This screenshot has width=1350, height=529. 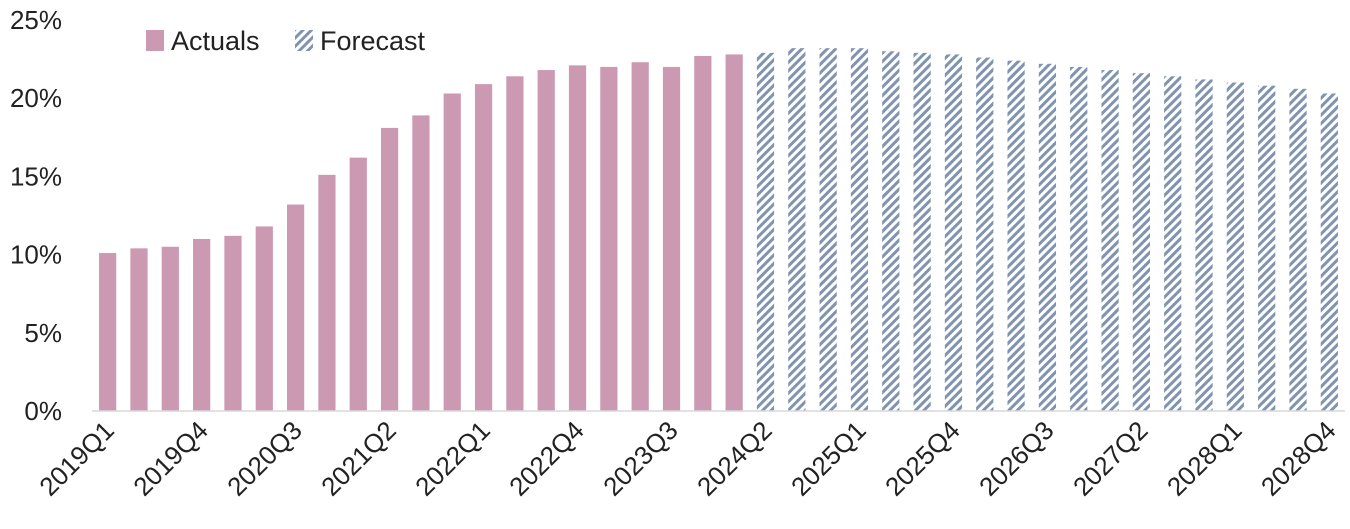 I want to click on bar-actuals-2019Q3, so click(x=170, y=328).